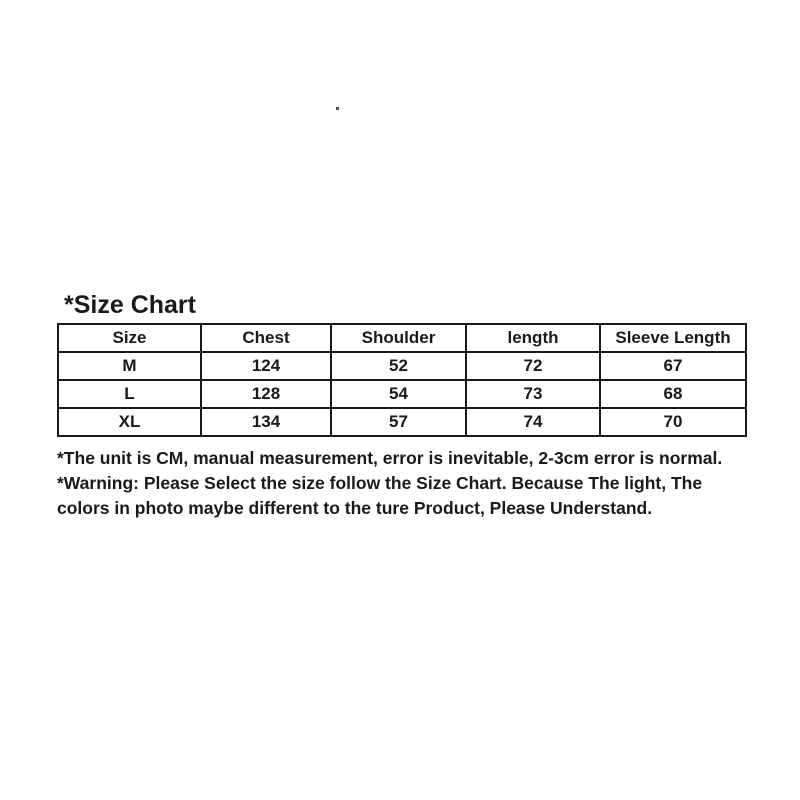  Describe the element at coordinates (673, 338) in the screenshot. I see `header-cell-sleeve-length: Sleeve Length` at that location.